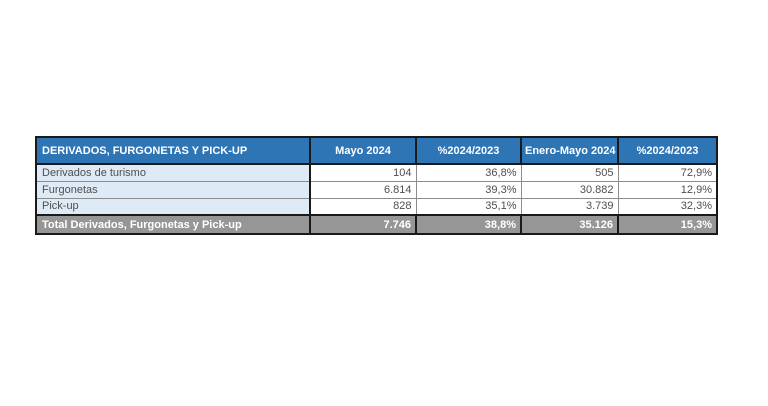 This screenshot has width=768, height=406. Describe the element at coordinates (667, 189) in the screenshot. I see `cell-pct-enero-mayo: 12,9%` at that location.